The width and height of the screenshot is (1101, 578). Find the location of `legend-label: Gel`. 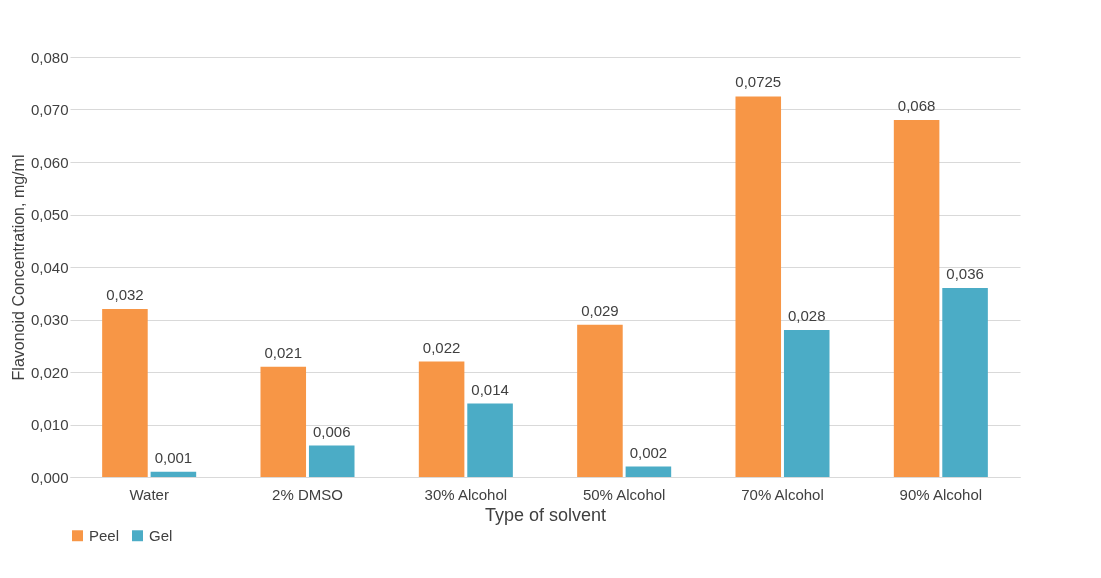

legend-label: Gel is located at coordinates (161, 535).